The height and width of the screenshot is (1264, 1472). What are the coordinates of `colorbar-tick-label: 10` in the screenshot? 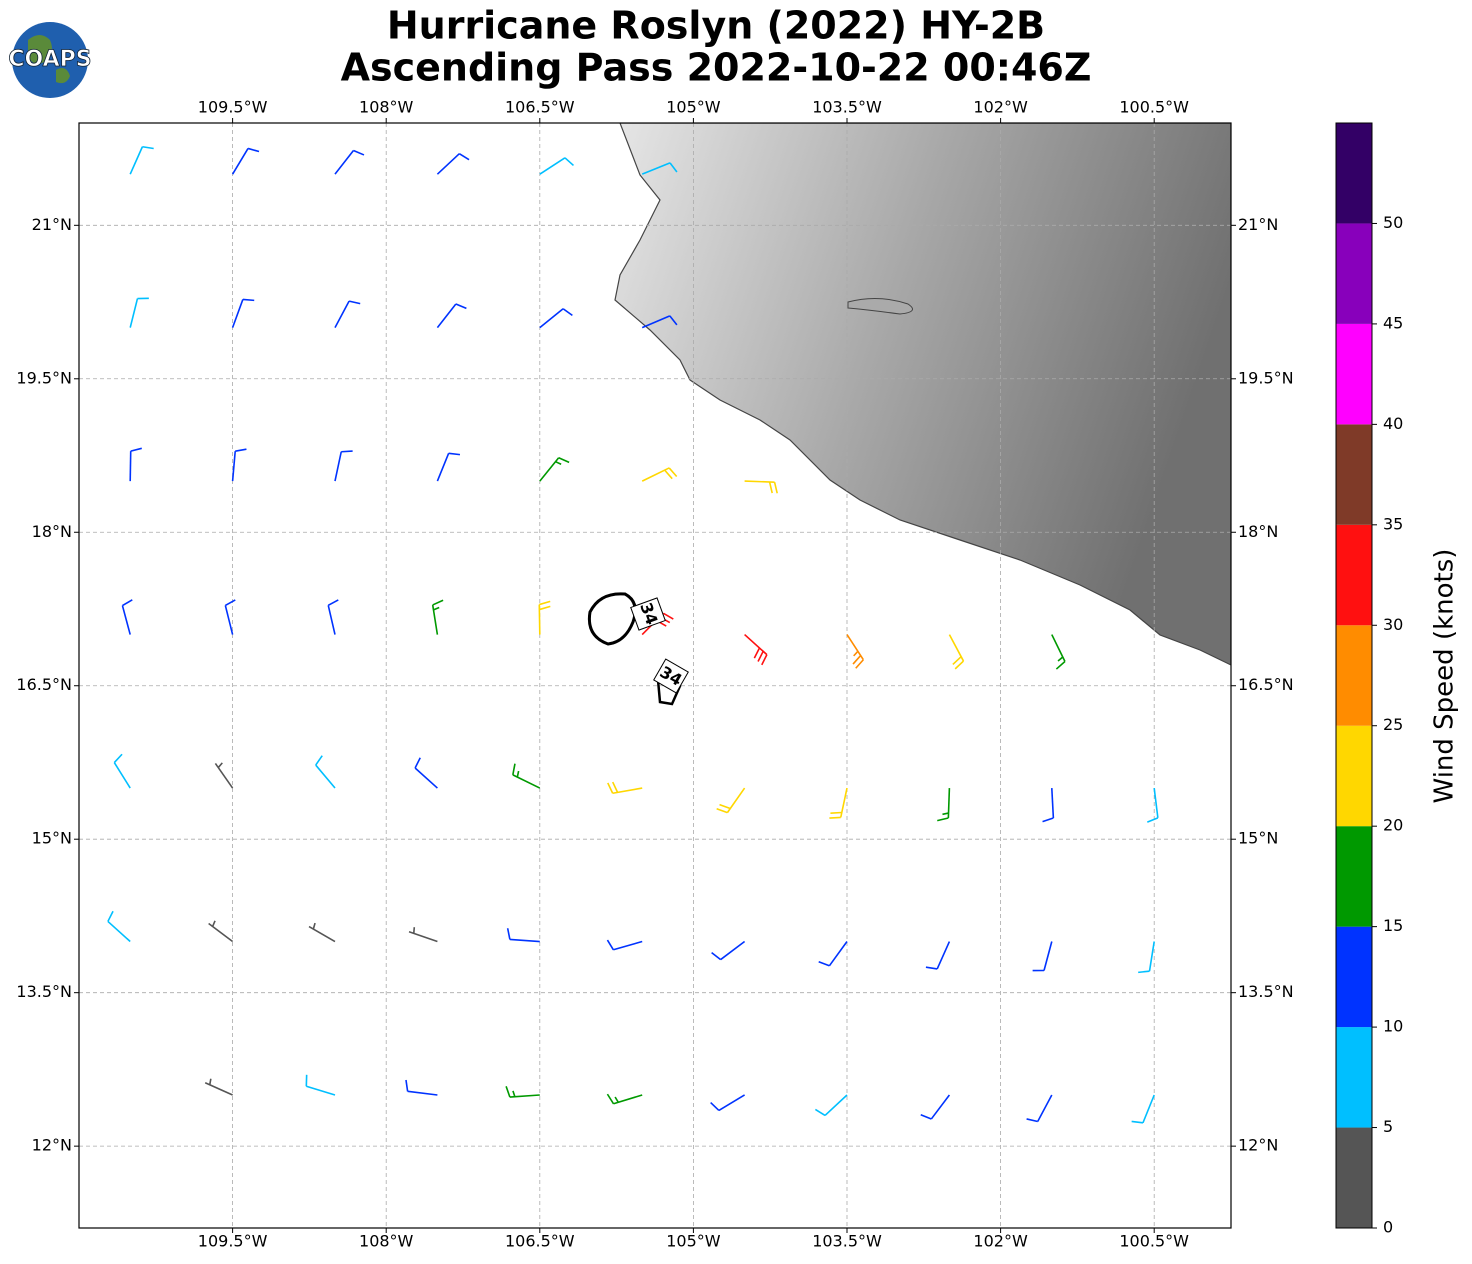 It's located at (1393, 1026).